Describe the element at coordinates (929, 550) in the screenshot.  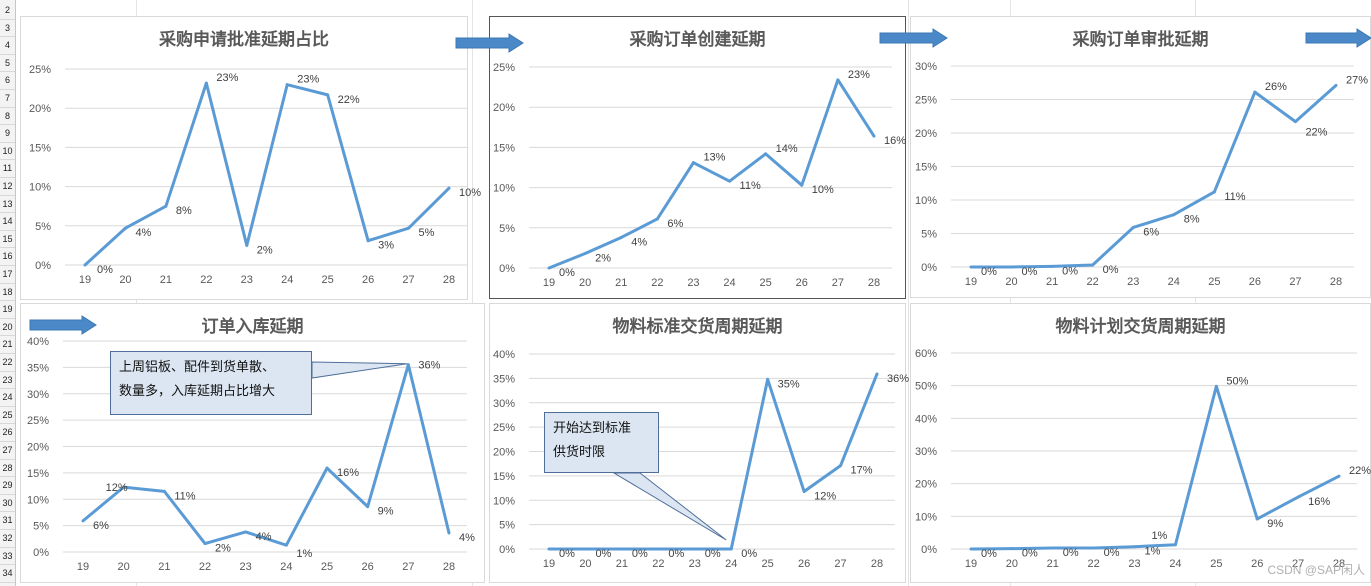
I see `y-tick-label: 0%` at that location.